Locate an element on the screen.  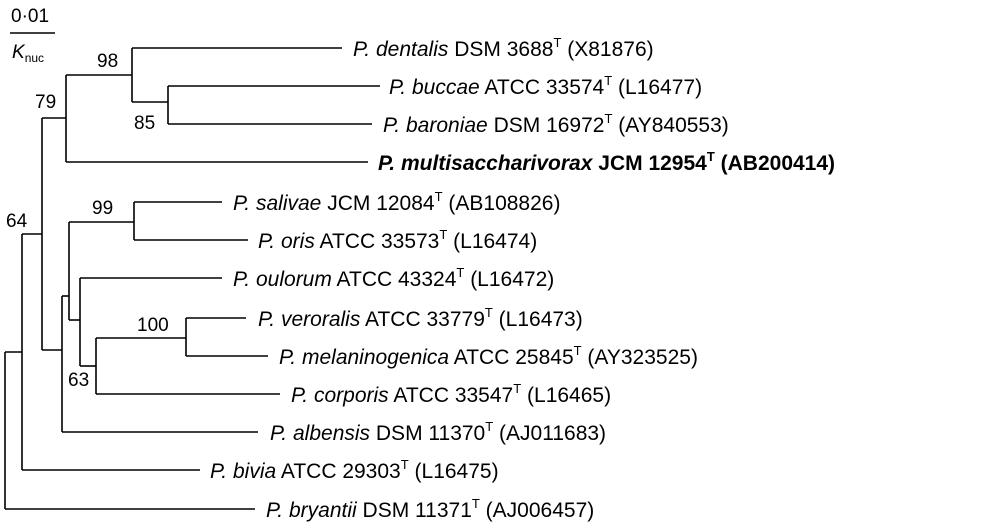
bootstrap-99: 99 is located at coordinates (102, 208).